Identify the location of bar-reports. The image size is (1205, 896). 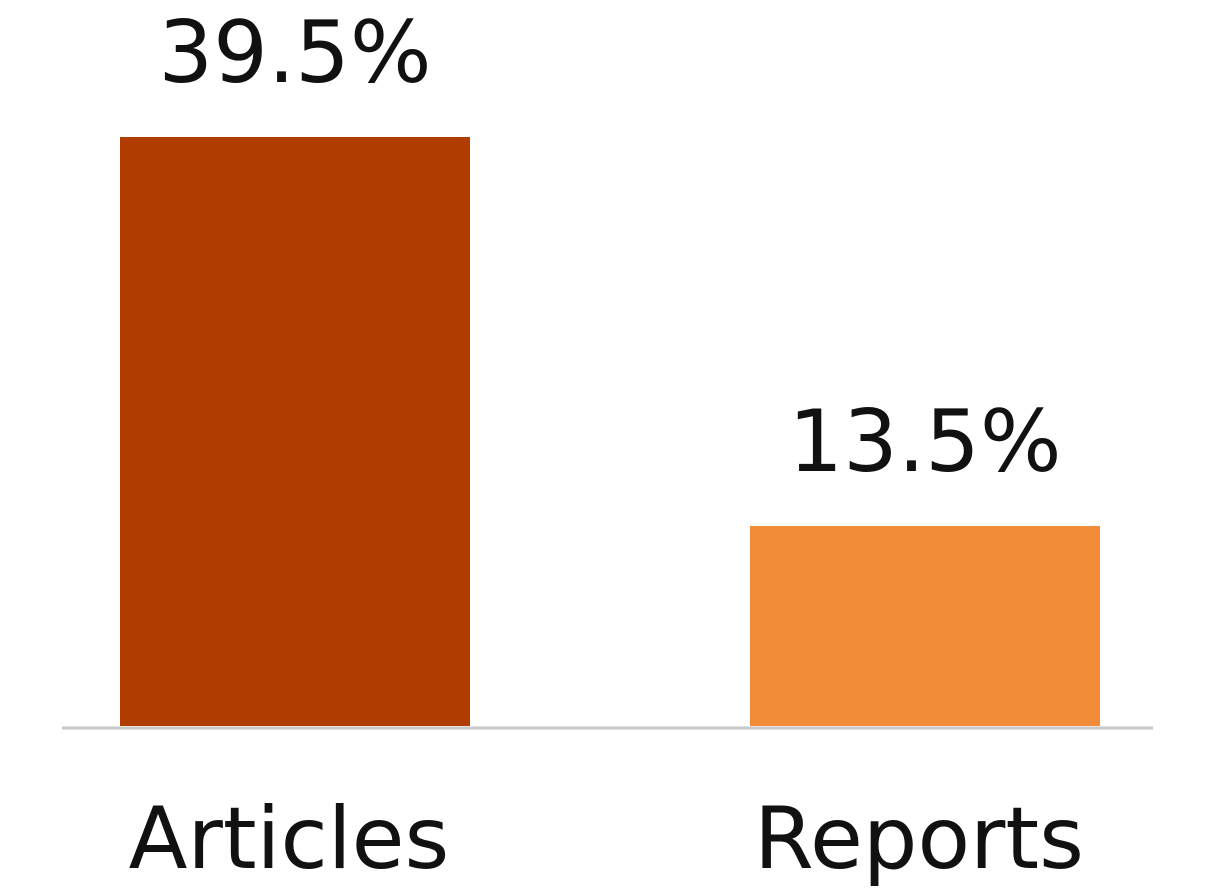
(925, 626).